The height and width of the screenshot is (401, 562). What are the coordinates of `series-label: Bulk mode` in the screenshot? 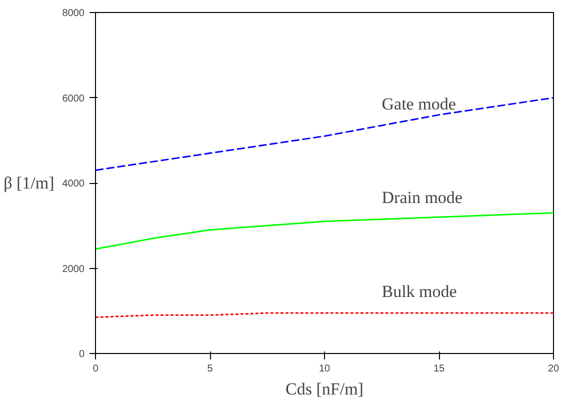 It's located at (419, 292).